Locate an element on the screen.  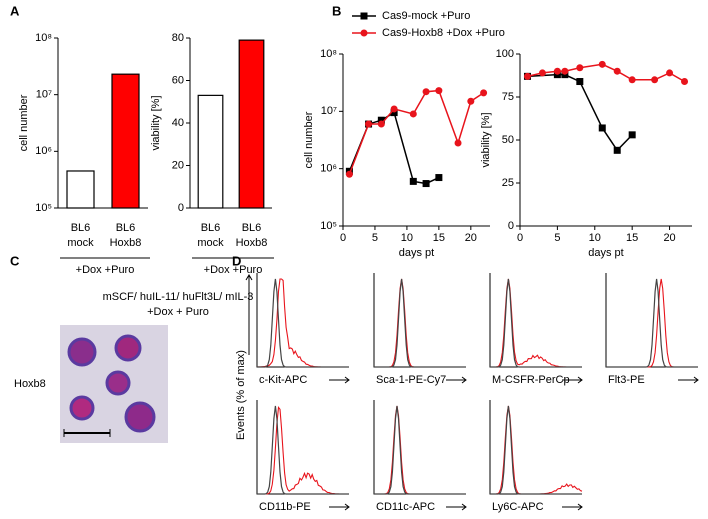
y-arrow is located at coordinates (249, 314).